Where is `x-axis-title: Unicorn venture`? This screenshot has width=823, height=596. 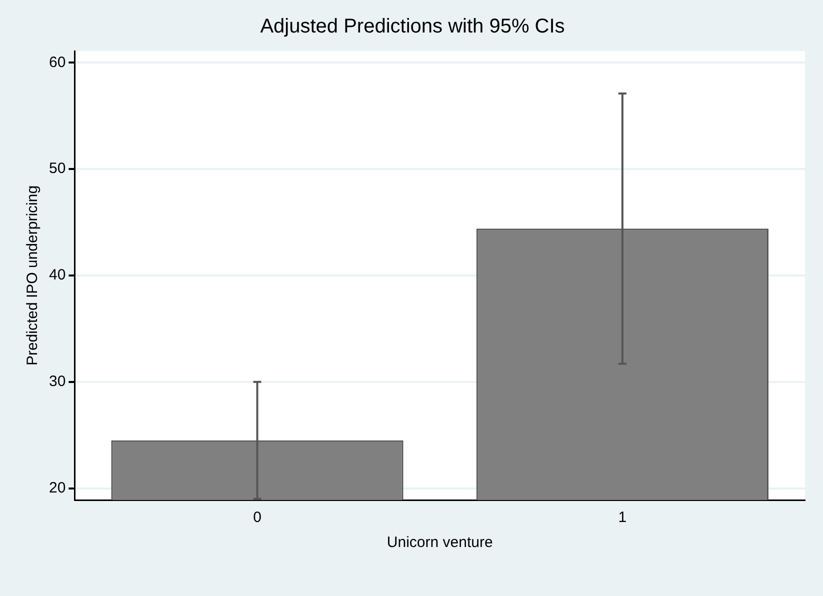 x-axis-title: Unicorn venture is located at coordinates (439, 543).